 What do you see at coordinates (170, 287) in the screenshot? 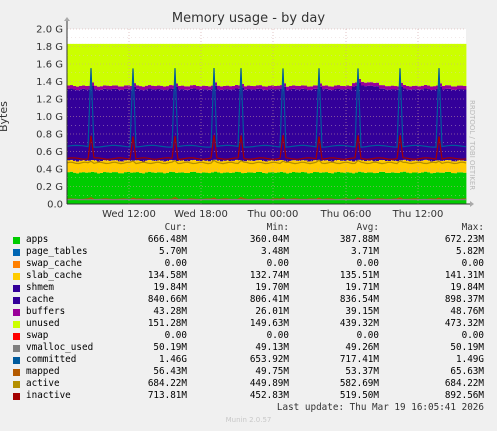
I see `legend-value-cur: 19.84M` at bounding box center [170, 287].